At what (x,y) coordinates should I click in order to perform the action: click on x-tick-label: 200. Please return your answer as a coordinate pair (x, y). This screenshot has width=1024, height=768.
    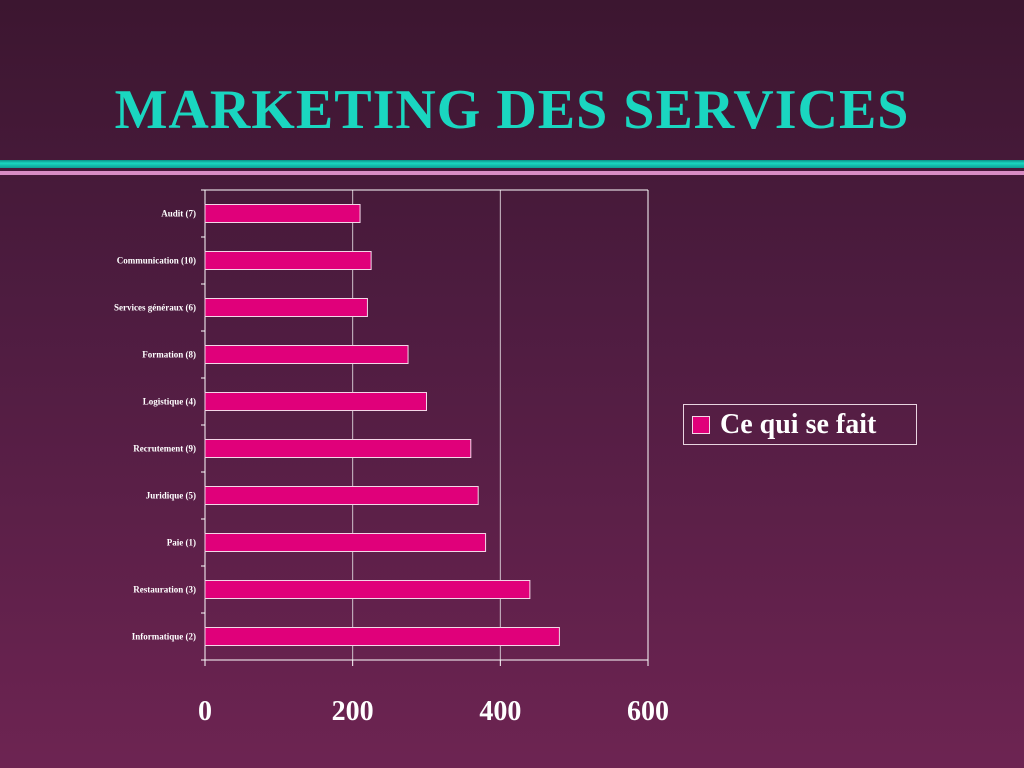
    Looking at the image, I should click on (353, 711).